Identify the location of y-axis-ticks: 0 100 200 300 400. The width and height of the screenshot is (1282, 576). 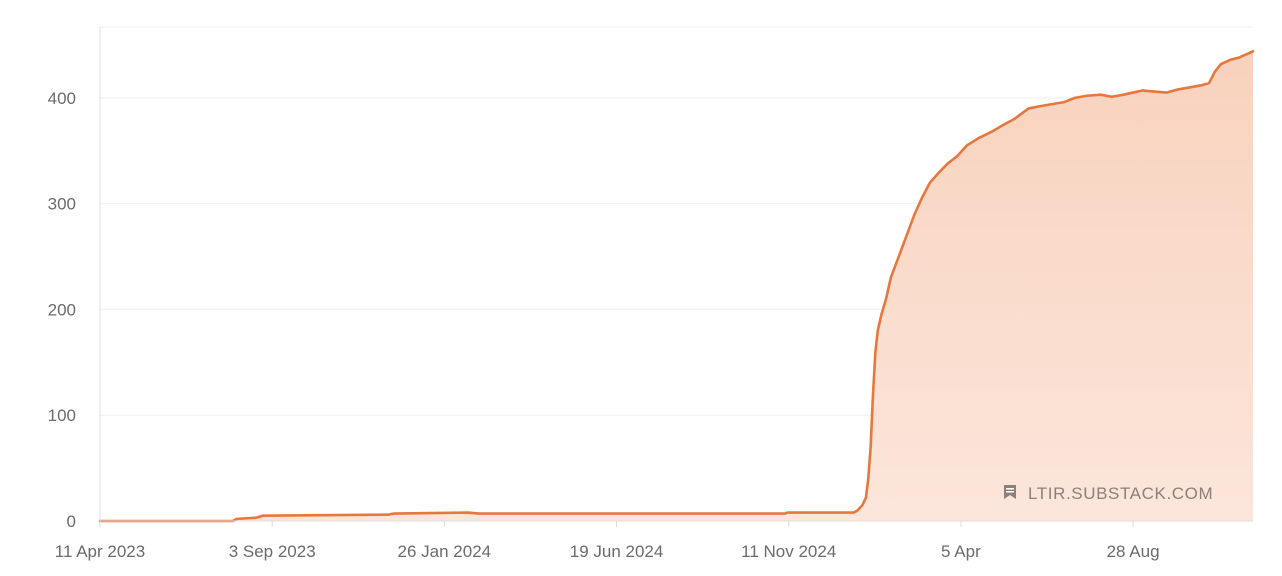
(62, 310).